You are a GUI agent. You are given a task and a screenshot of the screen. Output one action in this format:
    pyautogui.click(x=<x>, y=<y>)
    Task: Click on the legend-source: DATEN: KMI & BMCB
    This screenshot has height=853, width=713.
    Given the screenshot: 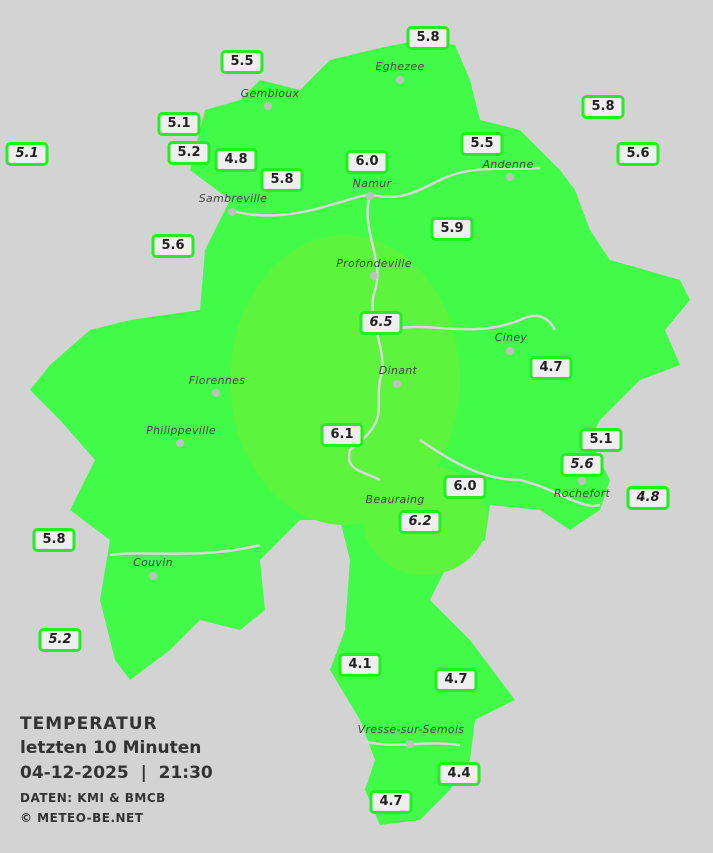 What is the action you would take?
    pyautogui.click(x=93, y=798)
    